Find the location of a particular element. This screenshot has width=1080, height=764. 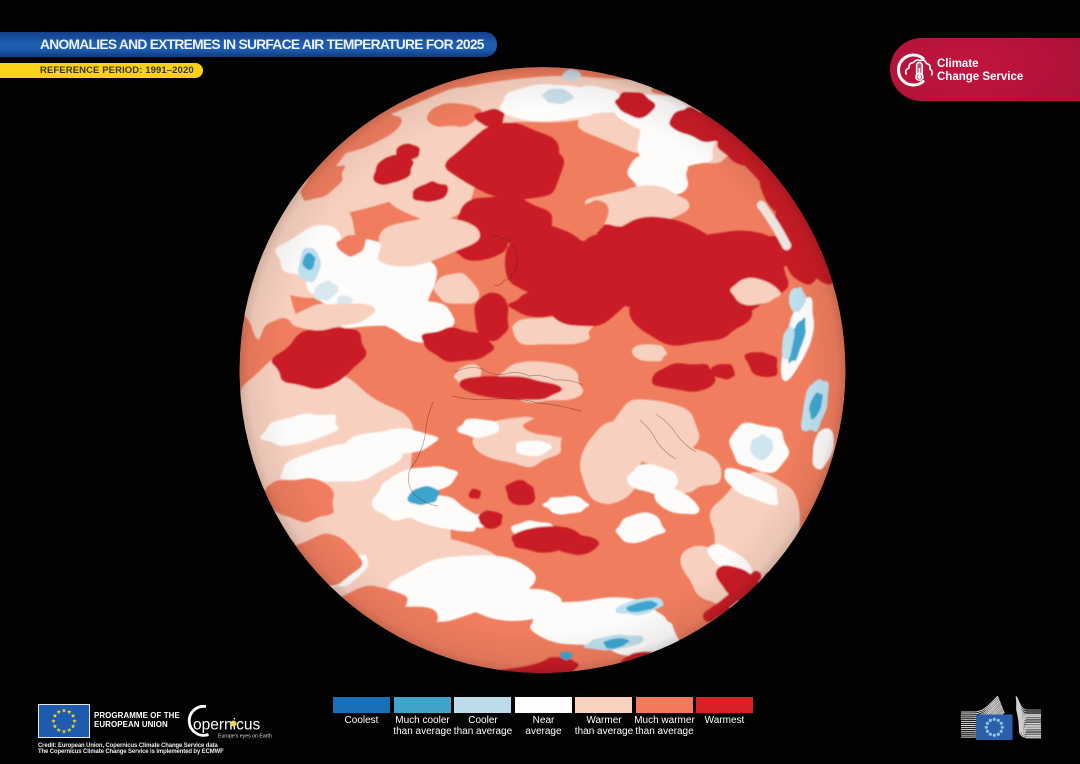

svg-text: opernicus is located at coordinates (226, 725).